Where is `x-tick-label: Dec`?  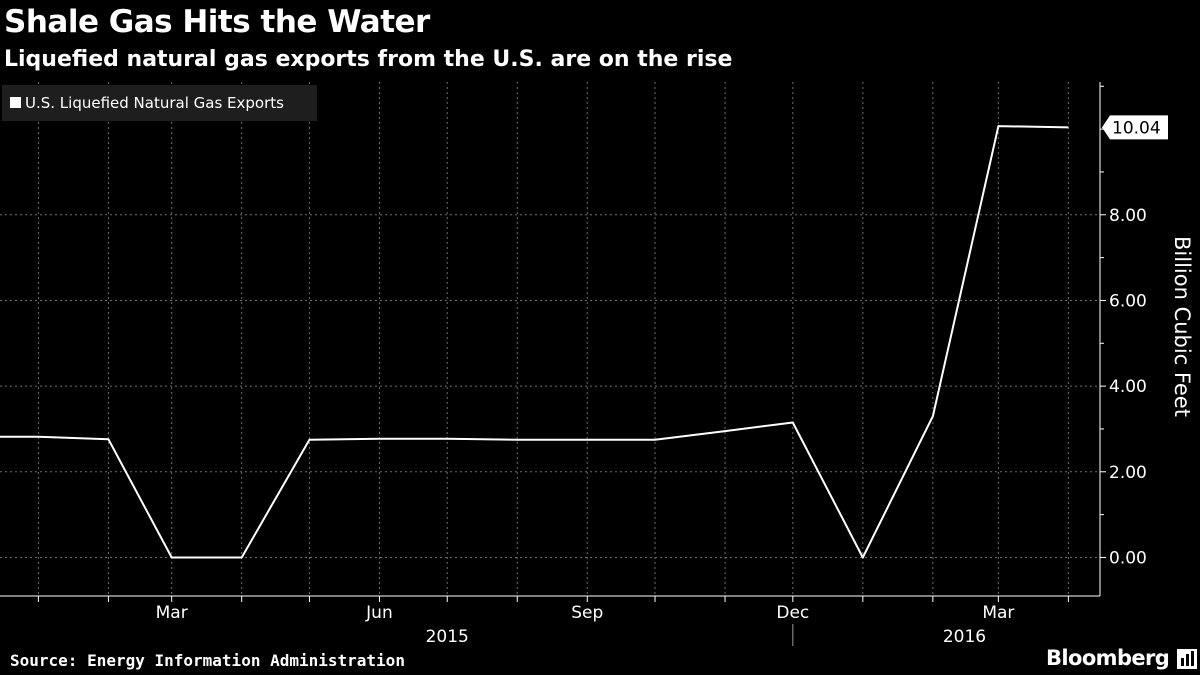
x-tick-label: Dec is located at coordinates (792, 613).